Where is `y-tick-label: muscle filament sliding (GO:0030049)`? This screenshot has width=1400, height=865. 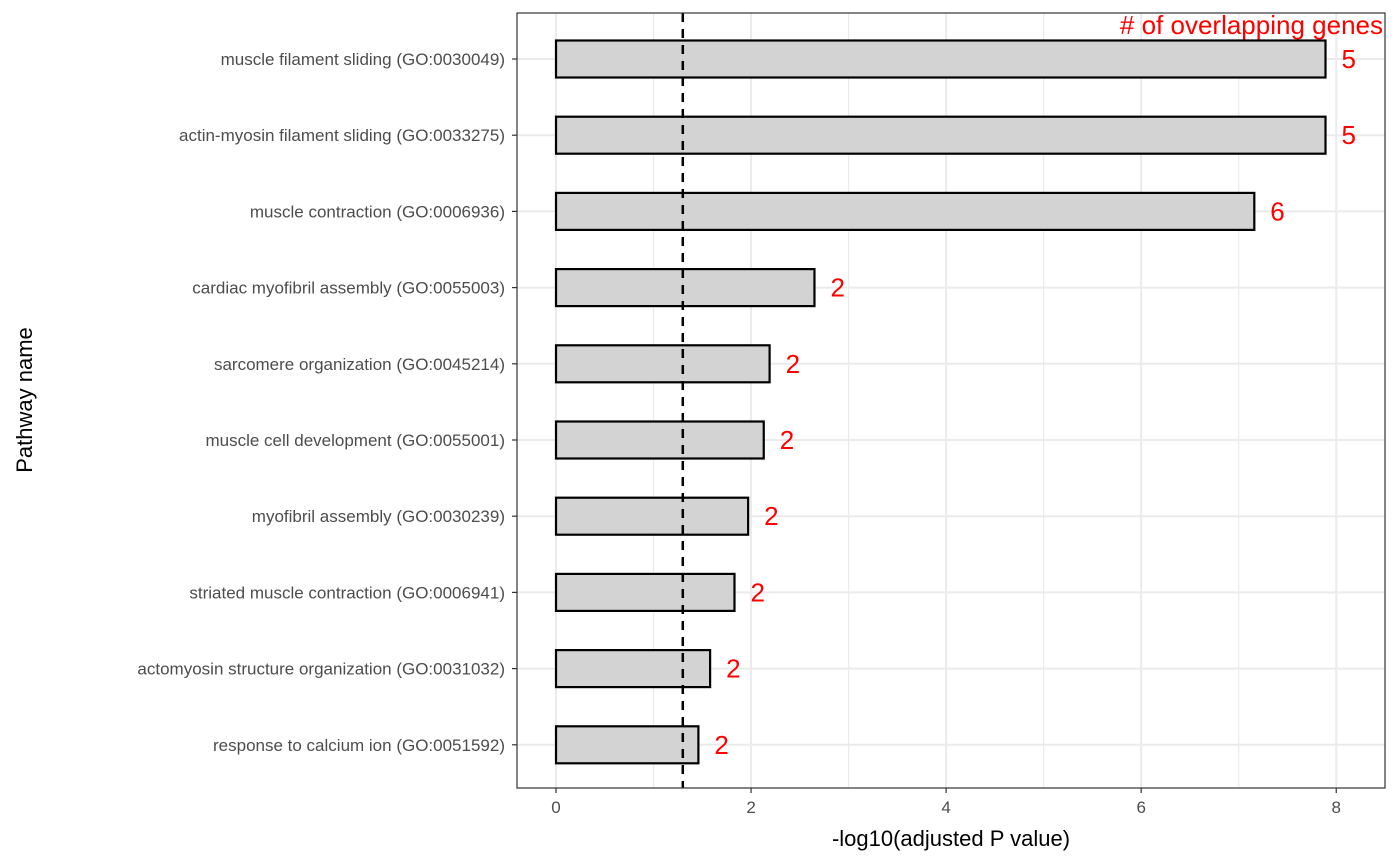
y-tick-label: muscle filament sliding (GO:0030049) is located at coordinates (363, 59).